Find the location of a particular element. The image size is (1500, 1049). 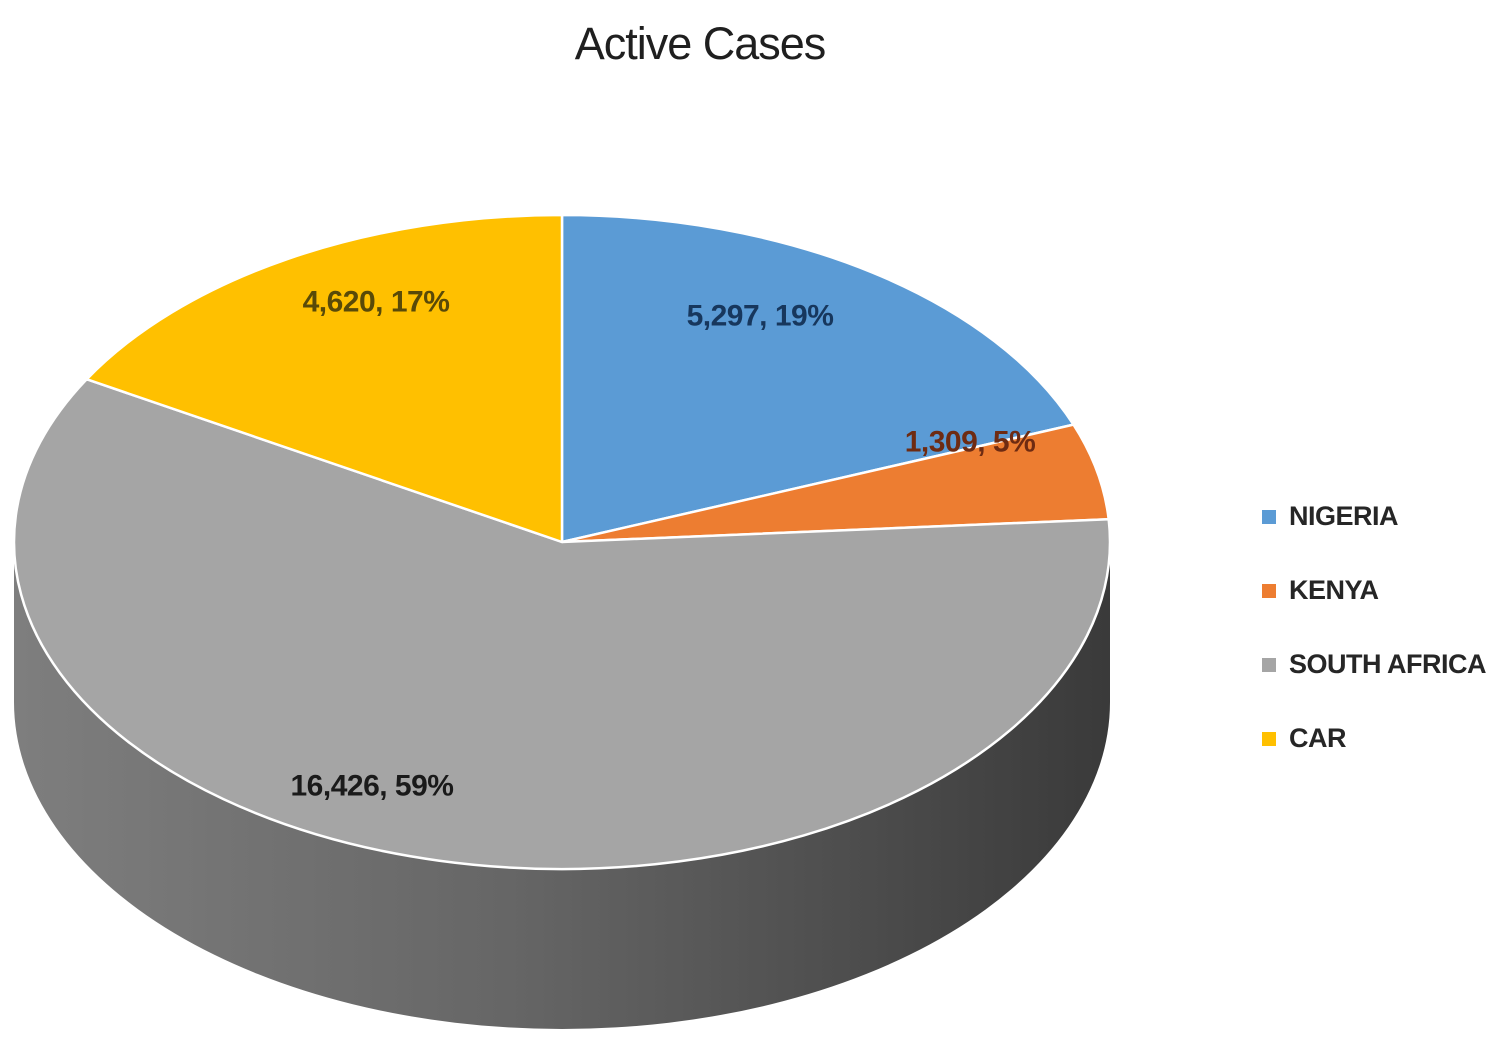

pie-slice-car is located at coordinates (324, 378).